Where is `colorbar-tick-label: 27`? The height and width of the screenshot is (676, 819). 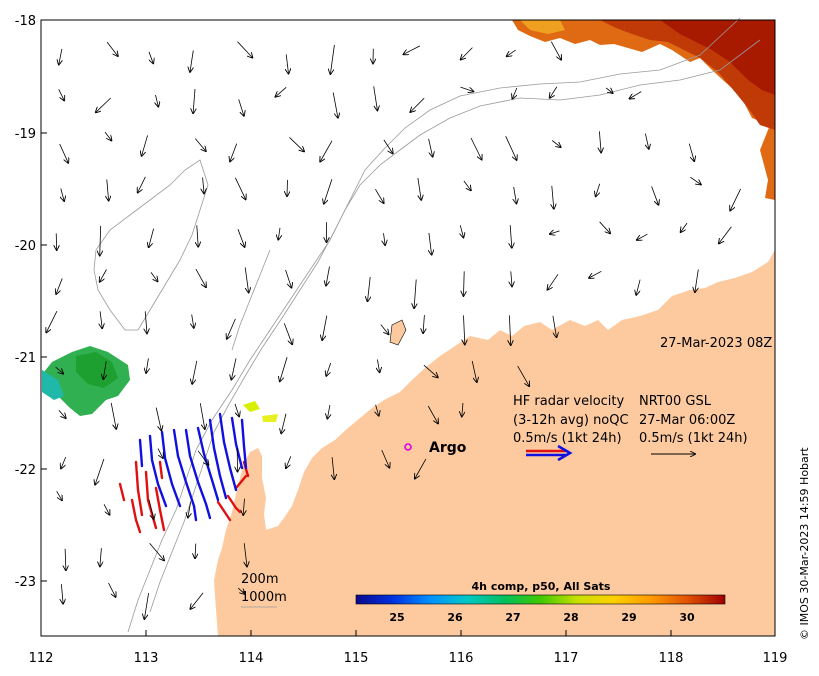 colorbar-tick-label: 27 is located at coordinates (512, 617).